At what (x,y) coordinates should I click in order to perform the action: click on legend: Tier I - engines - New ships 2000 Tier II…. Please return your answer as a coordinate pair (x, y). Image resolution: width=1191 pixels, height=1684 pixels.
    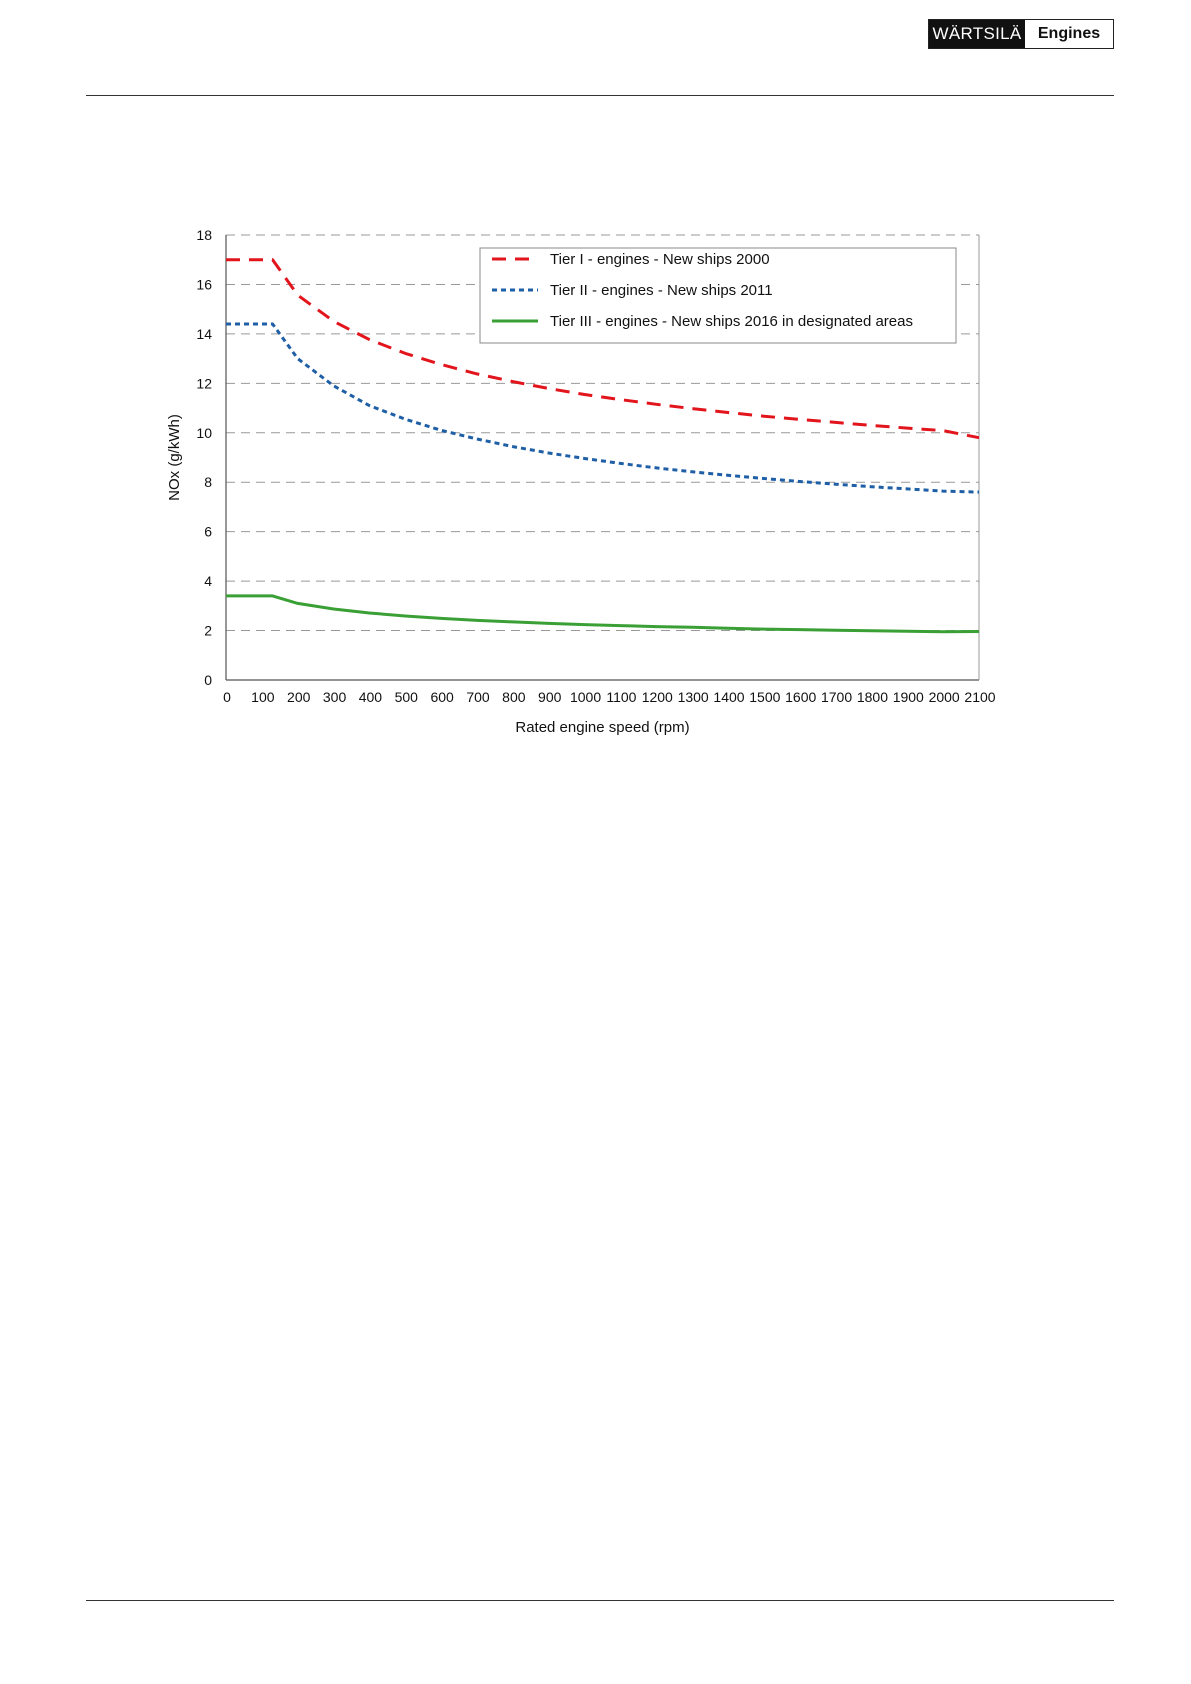
    Looking at the image, I should click on (718, 295).